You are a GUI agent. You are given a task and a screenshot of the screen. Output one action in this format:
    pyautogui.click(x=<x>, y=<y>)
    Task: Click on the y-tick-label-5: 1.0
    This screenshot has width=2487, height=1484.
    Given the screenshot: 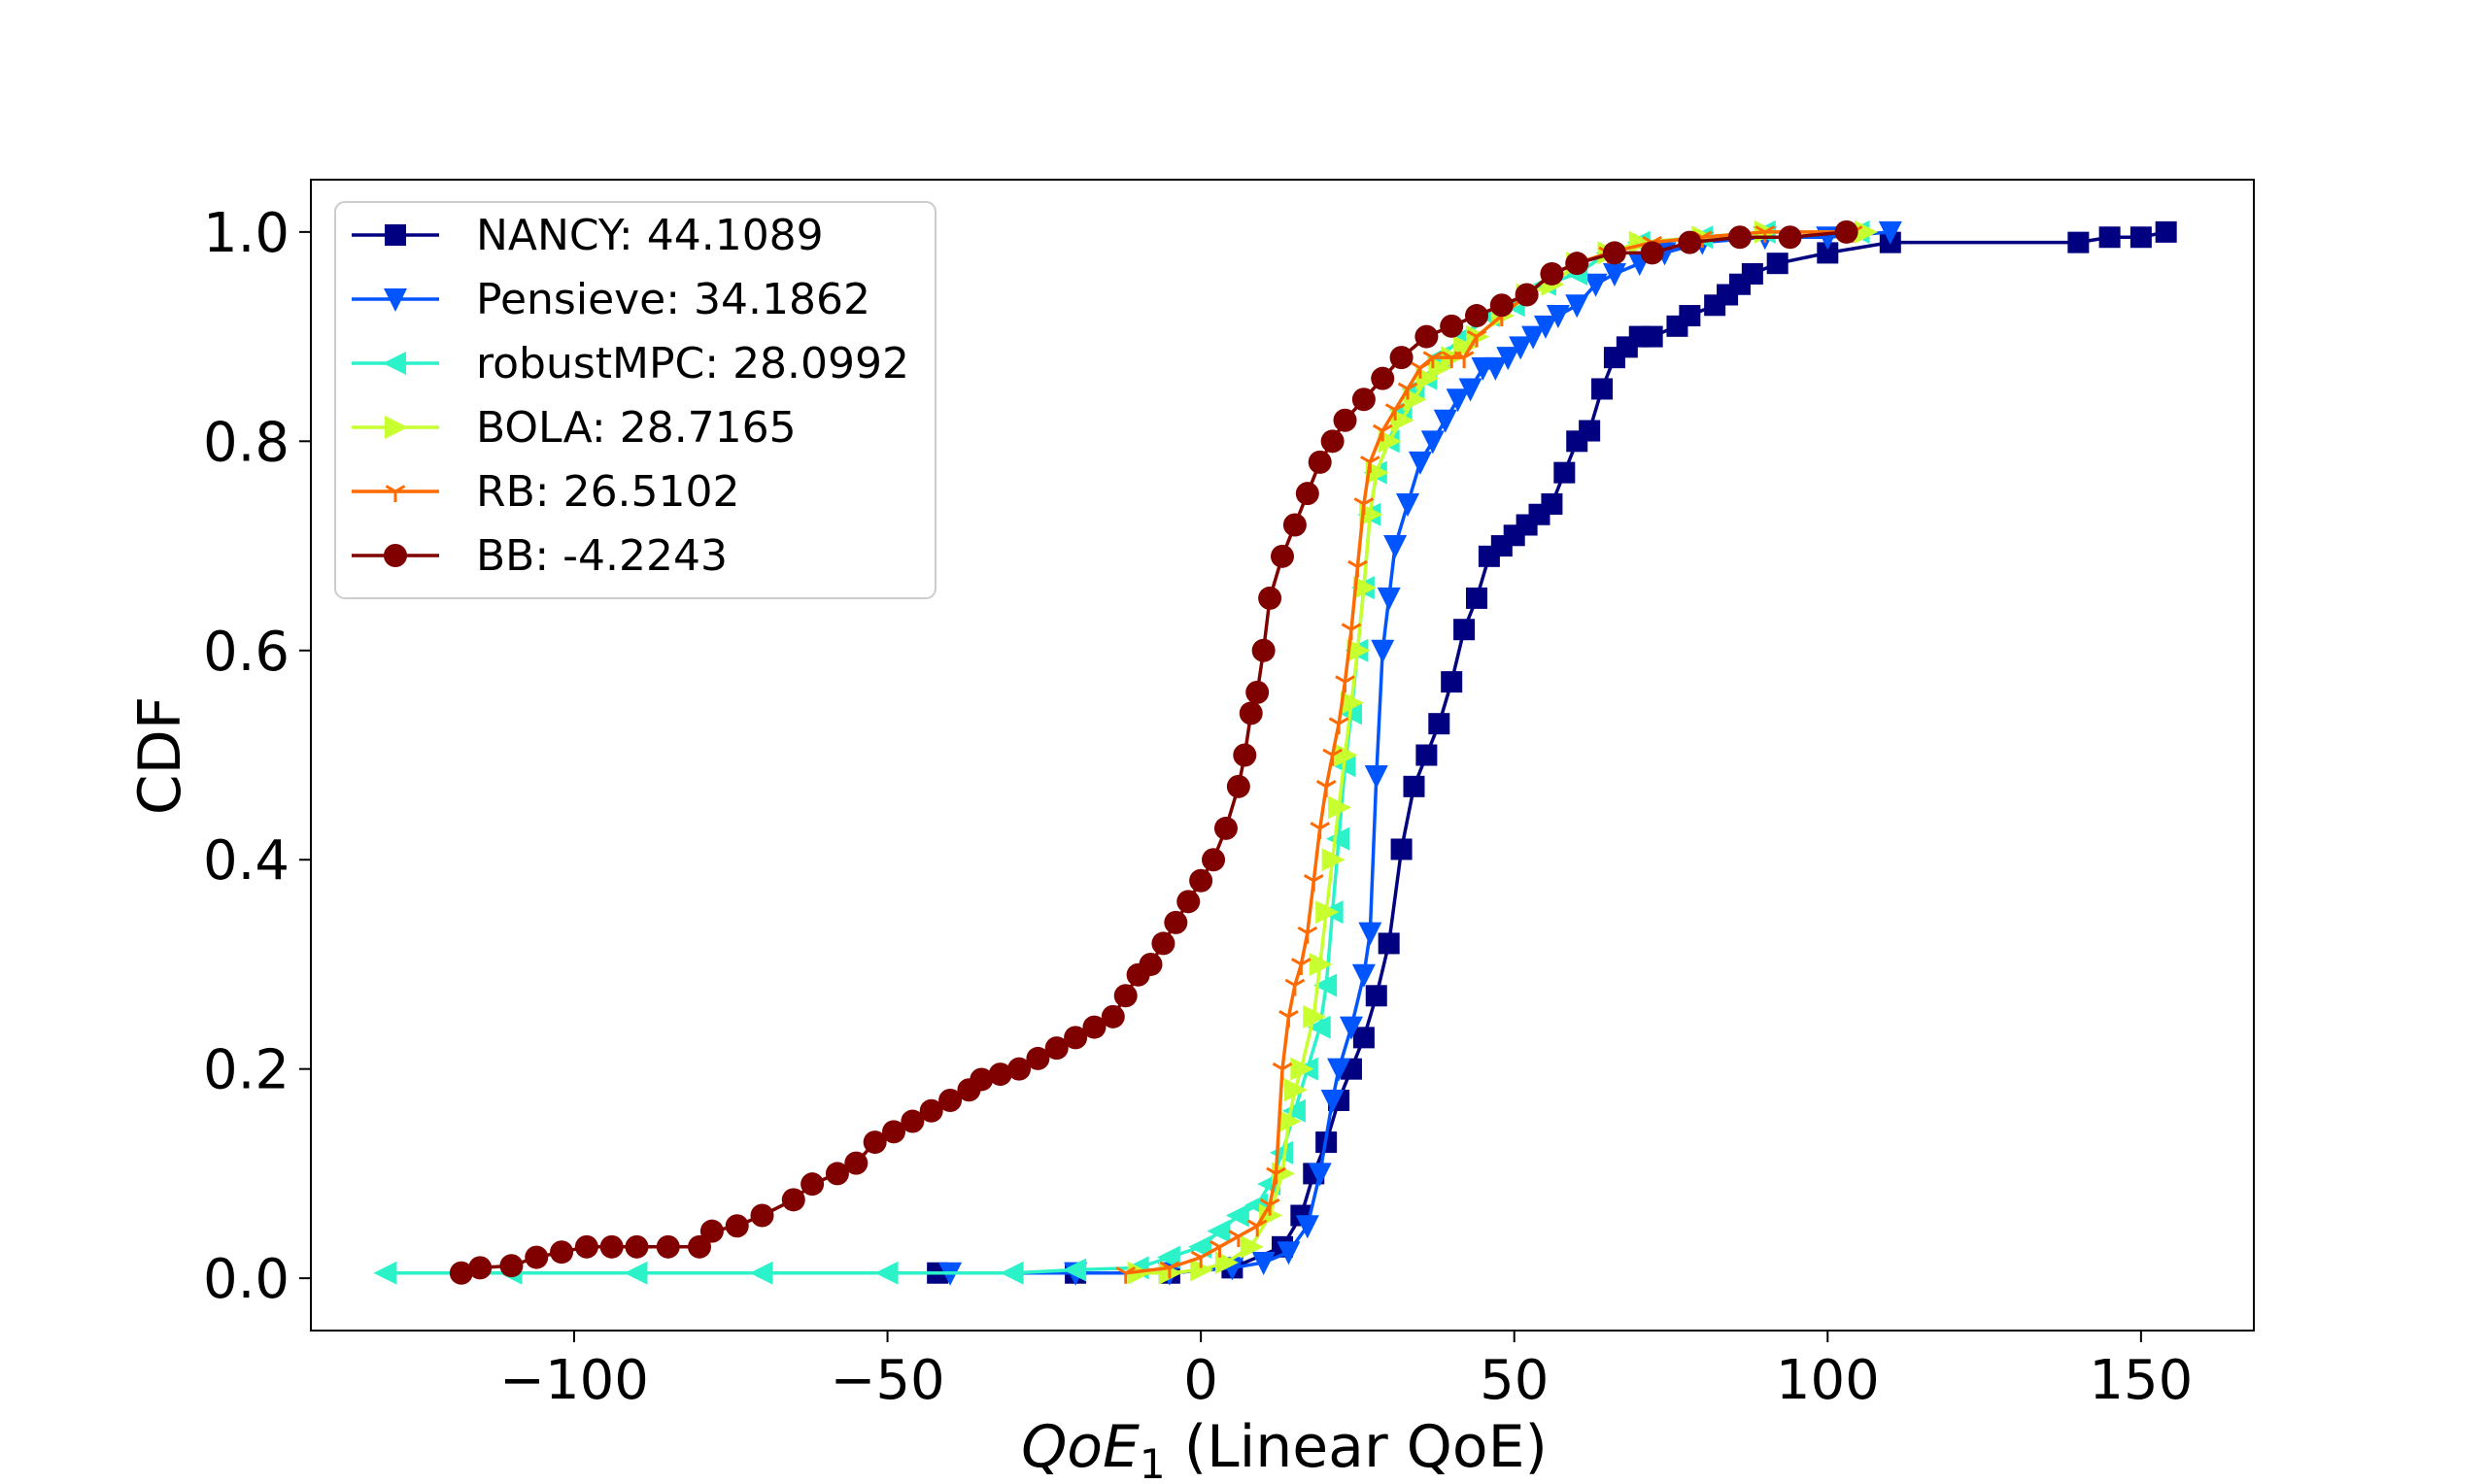 What is the action you would take?
    pyautogui.click(x=246, y=233)
    